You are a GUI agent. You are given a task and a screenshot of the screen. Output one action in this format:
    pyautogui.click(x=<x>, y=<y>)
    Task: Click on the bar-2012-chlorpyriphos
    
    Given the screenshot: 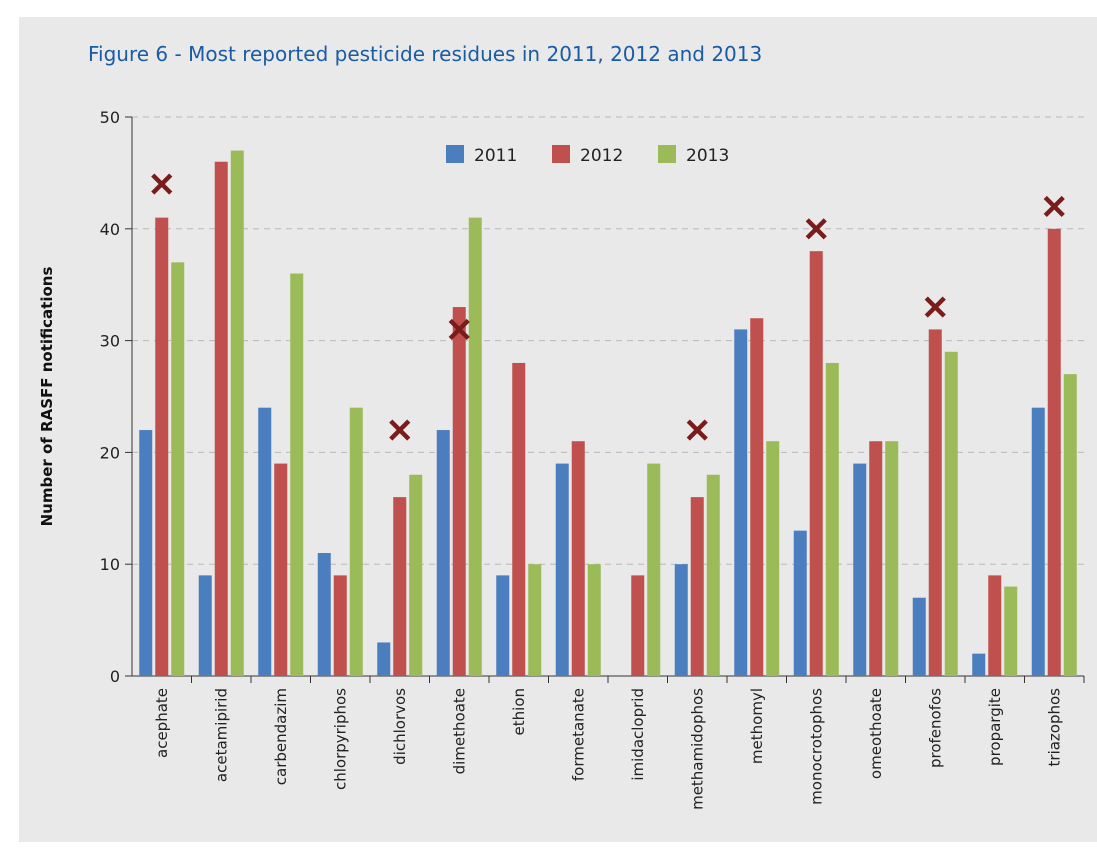 What is the action you would take?
    pyautogui.click(x=340, y=625)
    